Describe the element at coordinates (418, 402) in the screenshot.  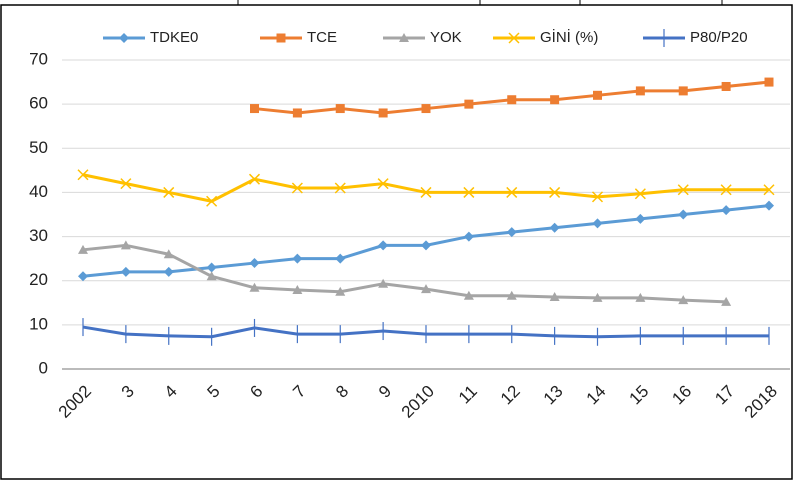
I see `x-tick-label: 2010` at that location.